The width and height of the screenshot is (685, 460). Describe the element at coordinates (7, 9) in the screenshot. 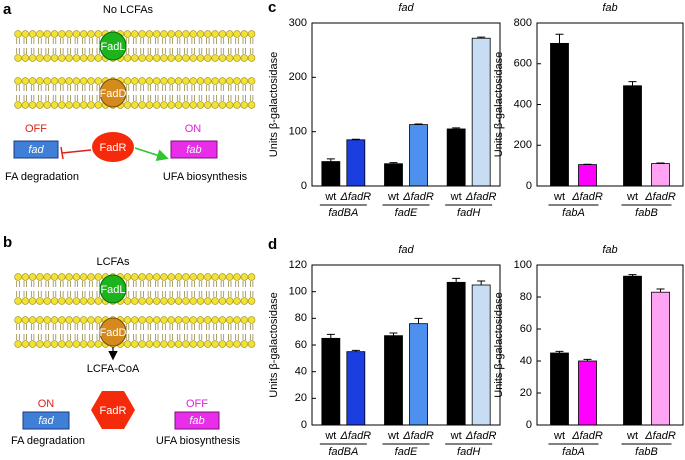

I see `panel-label: a` at that location.